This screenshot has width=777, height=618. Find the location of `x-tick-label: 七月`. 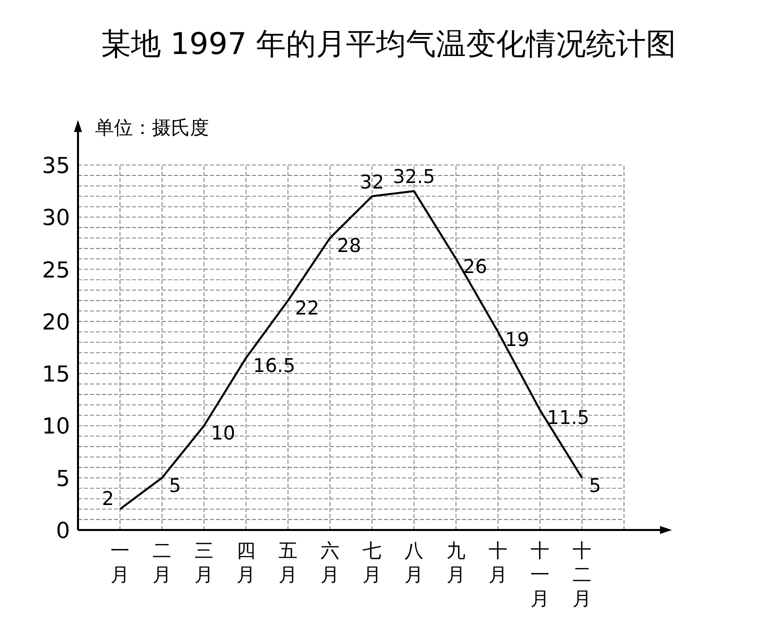

x-tick-label: 七月 is located at coordinates (372, 563).